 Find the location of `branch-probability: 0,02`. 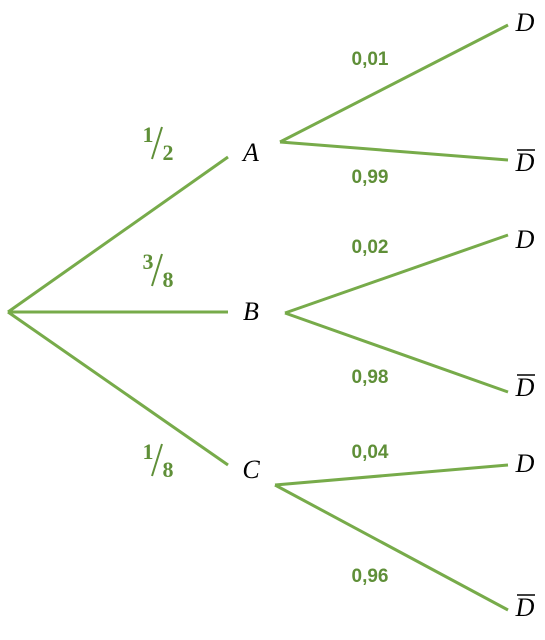

branch-probability: 0,02 is located at coordinates (370, 247).